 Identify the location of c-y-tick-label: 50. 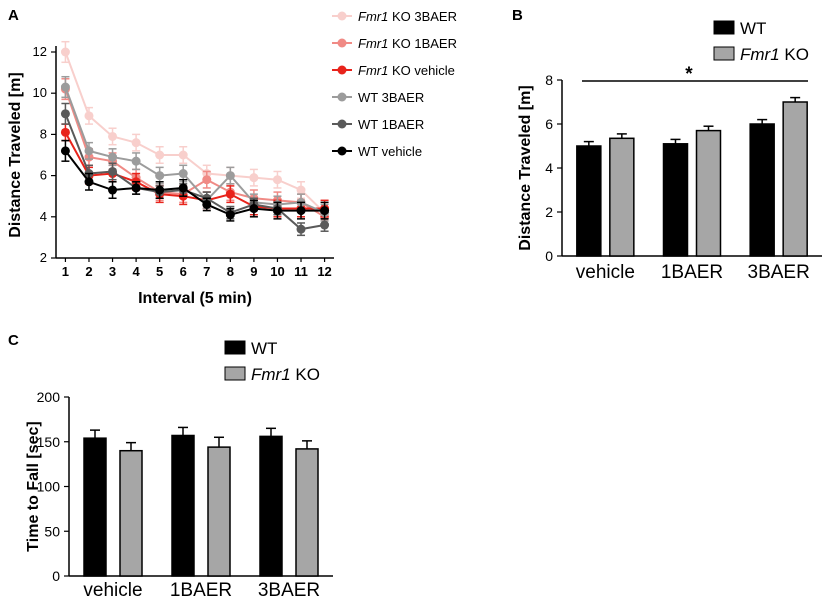
(52, 531).